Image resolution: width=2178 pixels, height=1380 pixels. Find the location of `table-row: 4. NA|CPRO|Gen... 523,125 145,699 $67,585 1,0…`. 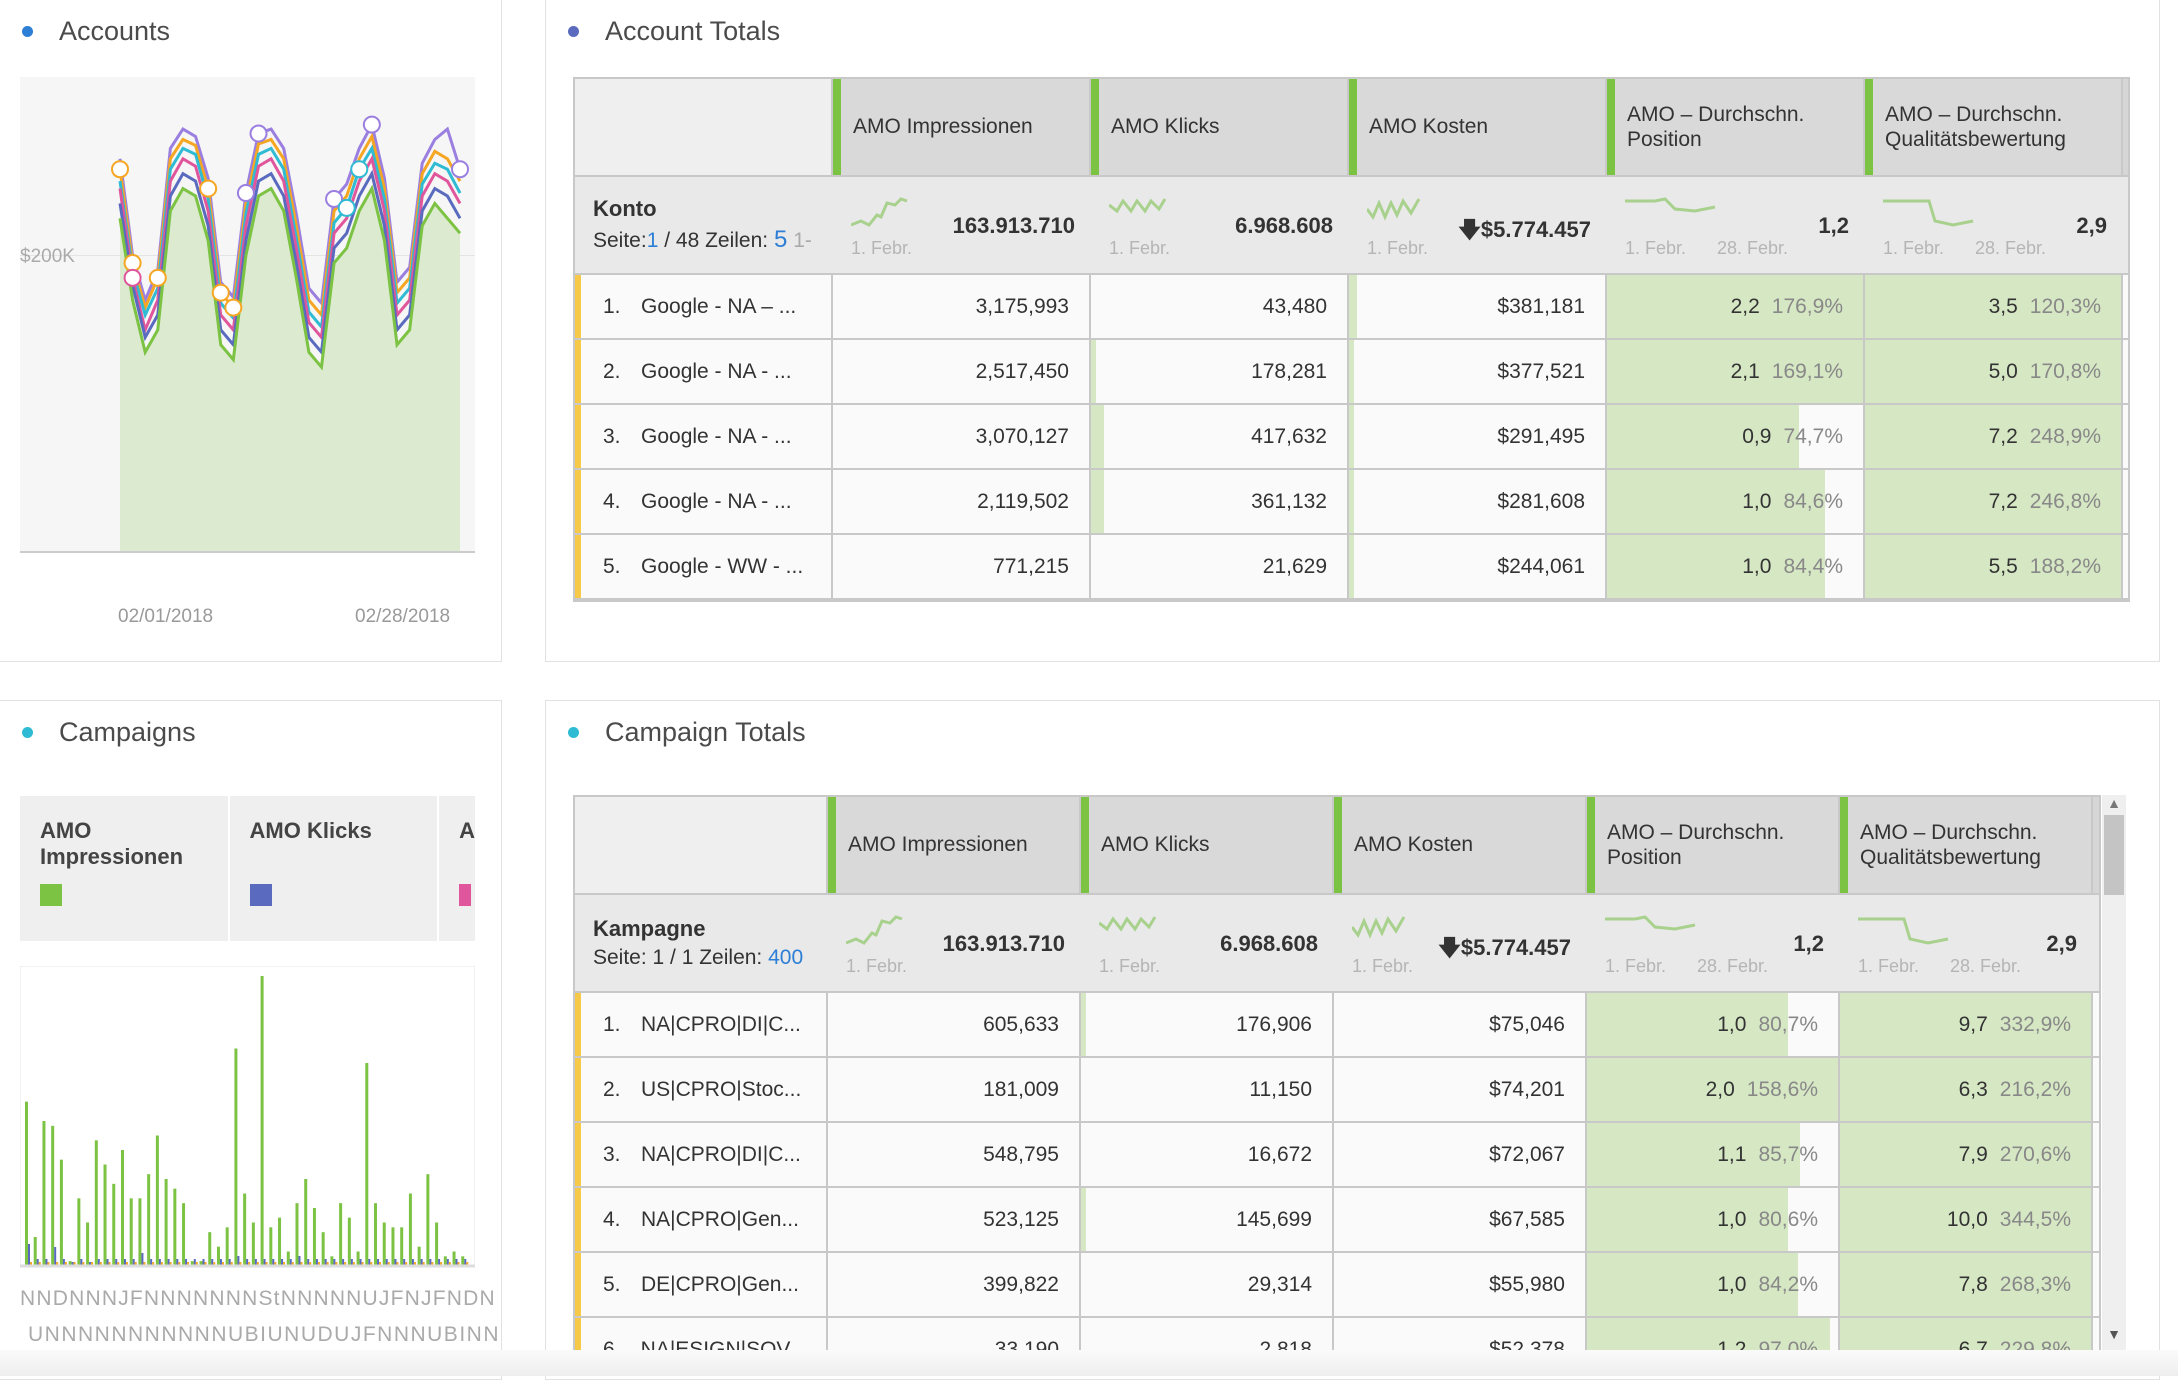

table-row: 4. NA|CPRO|Gen... 523,125 145,699 $67,585 1,0… is located at coordinates (1337, 1220).